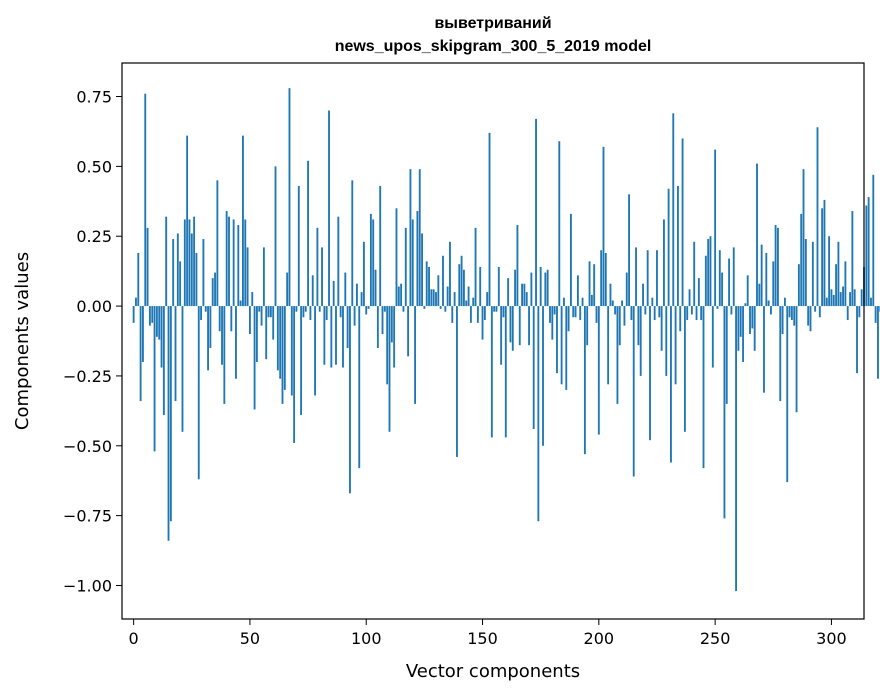 This screenshot has width=880, height=696. I want to click on y-axis-ticks: −1.00 −0.75 −0.50 −0.25 0.00 0.25 0.50 0.75, so click(92, 341).